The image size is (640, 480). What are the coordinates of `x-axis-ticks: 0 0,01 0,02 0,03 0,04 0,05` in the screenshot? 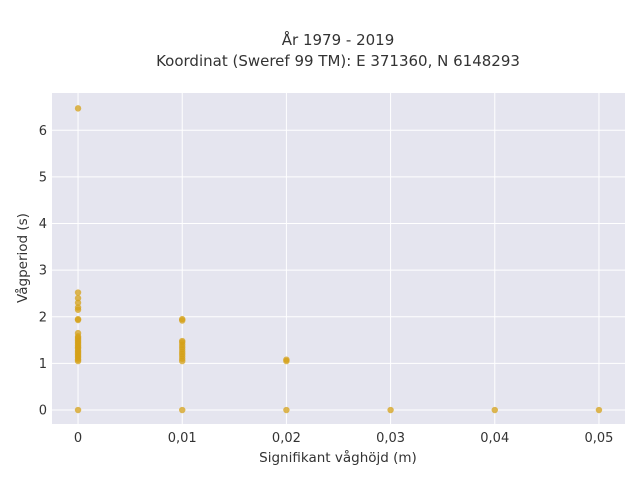 It's located at (344, 438).